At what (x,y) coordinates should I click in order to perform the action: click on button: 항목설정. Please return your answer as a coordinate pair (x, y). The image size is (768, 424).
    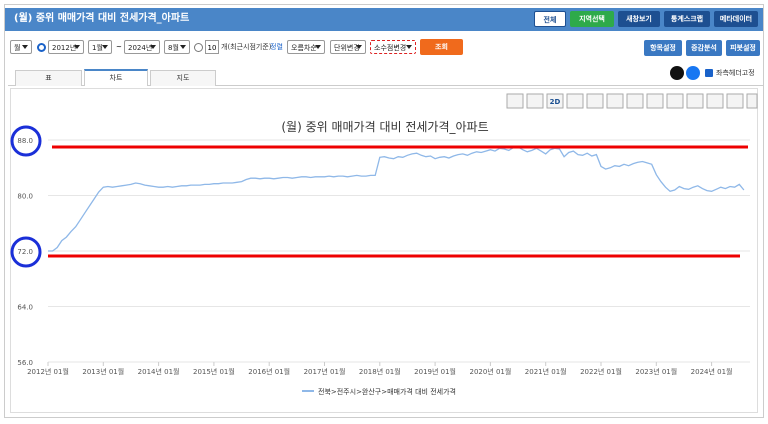
    Looking at the image, I should click on (663, 48).